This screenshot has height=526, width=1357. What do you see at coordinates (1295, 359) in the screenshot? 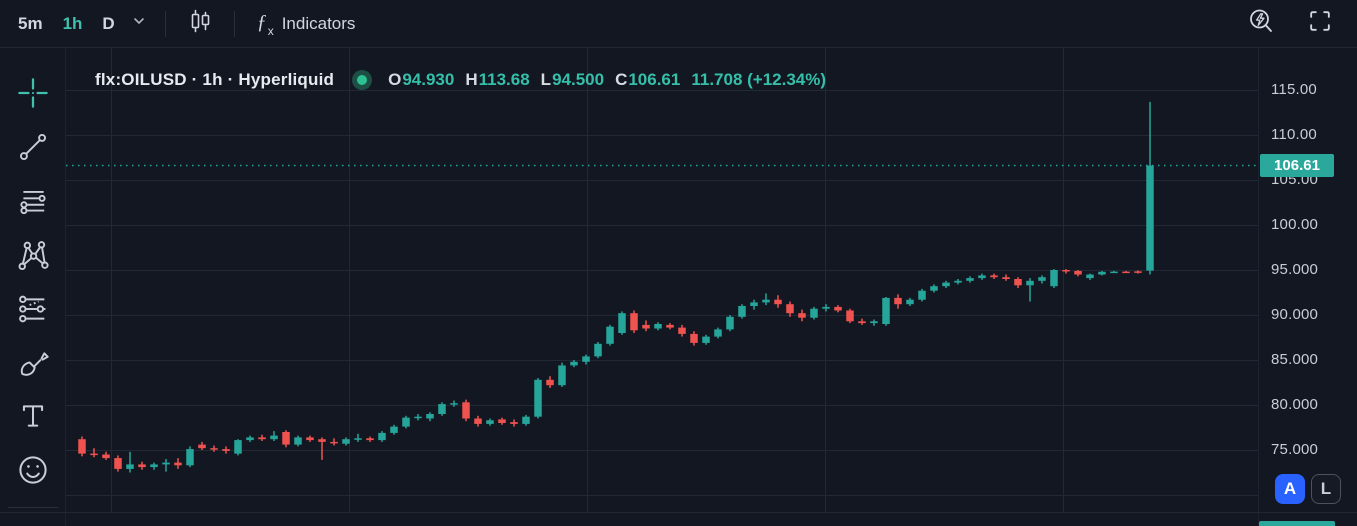
I see `price-axis-label: 85.000` at bounding box center [1295, 359].